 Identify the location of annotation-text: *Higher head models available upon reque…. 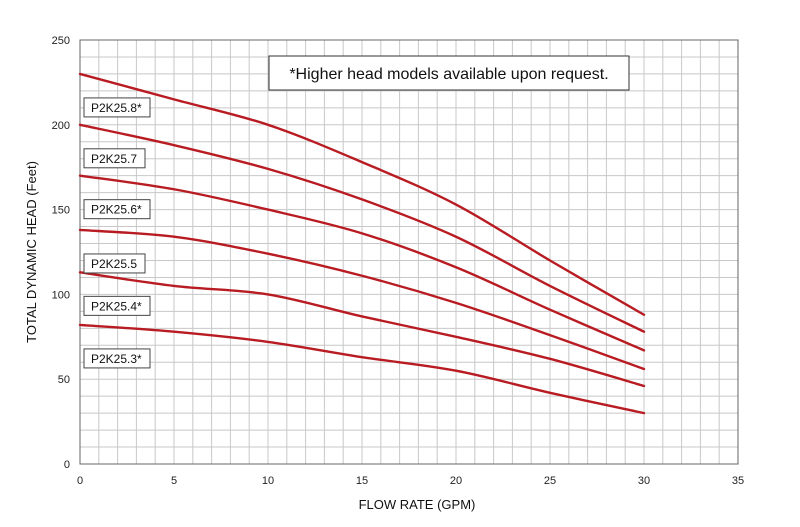
(448, 74).